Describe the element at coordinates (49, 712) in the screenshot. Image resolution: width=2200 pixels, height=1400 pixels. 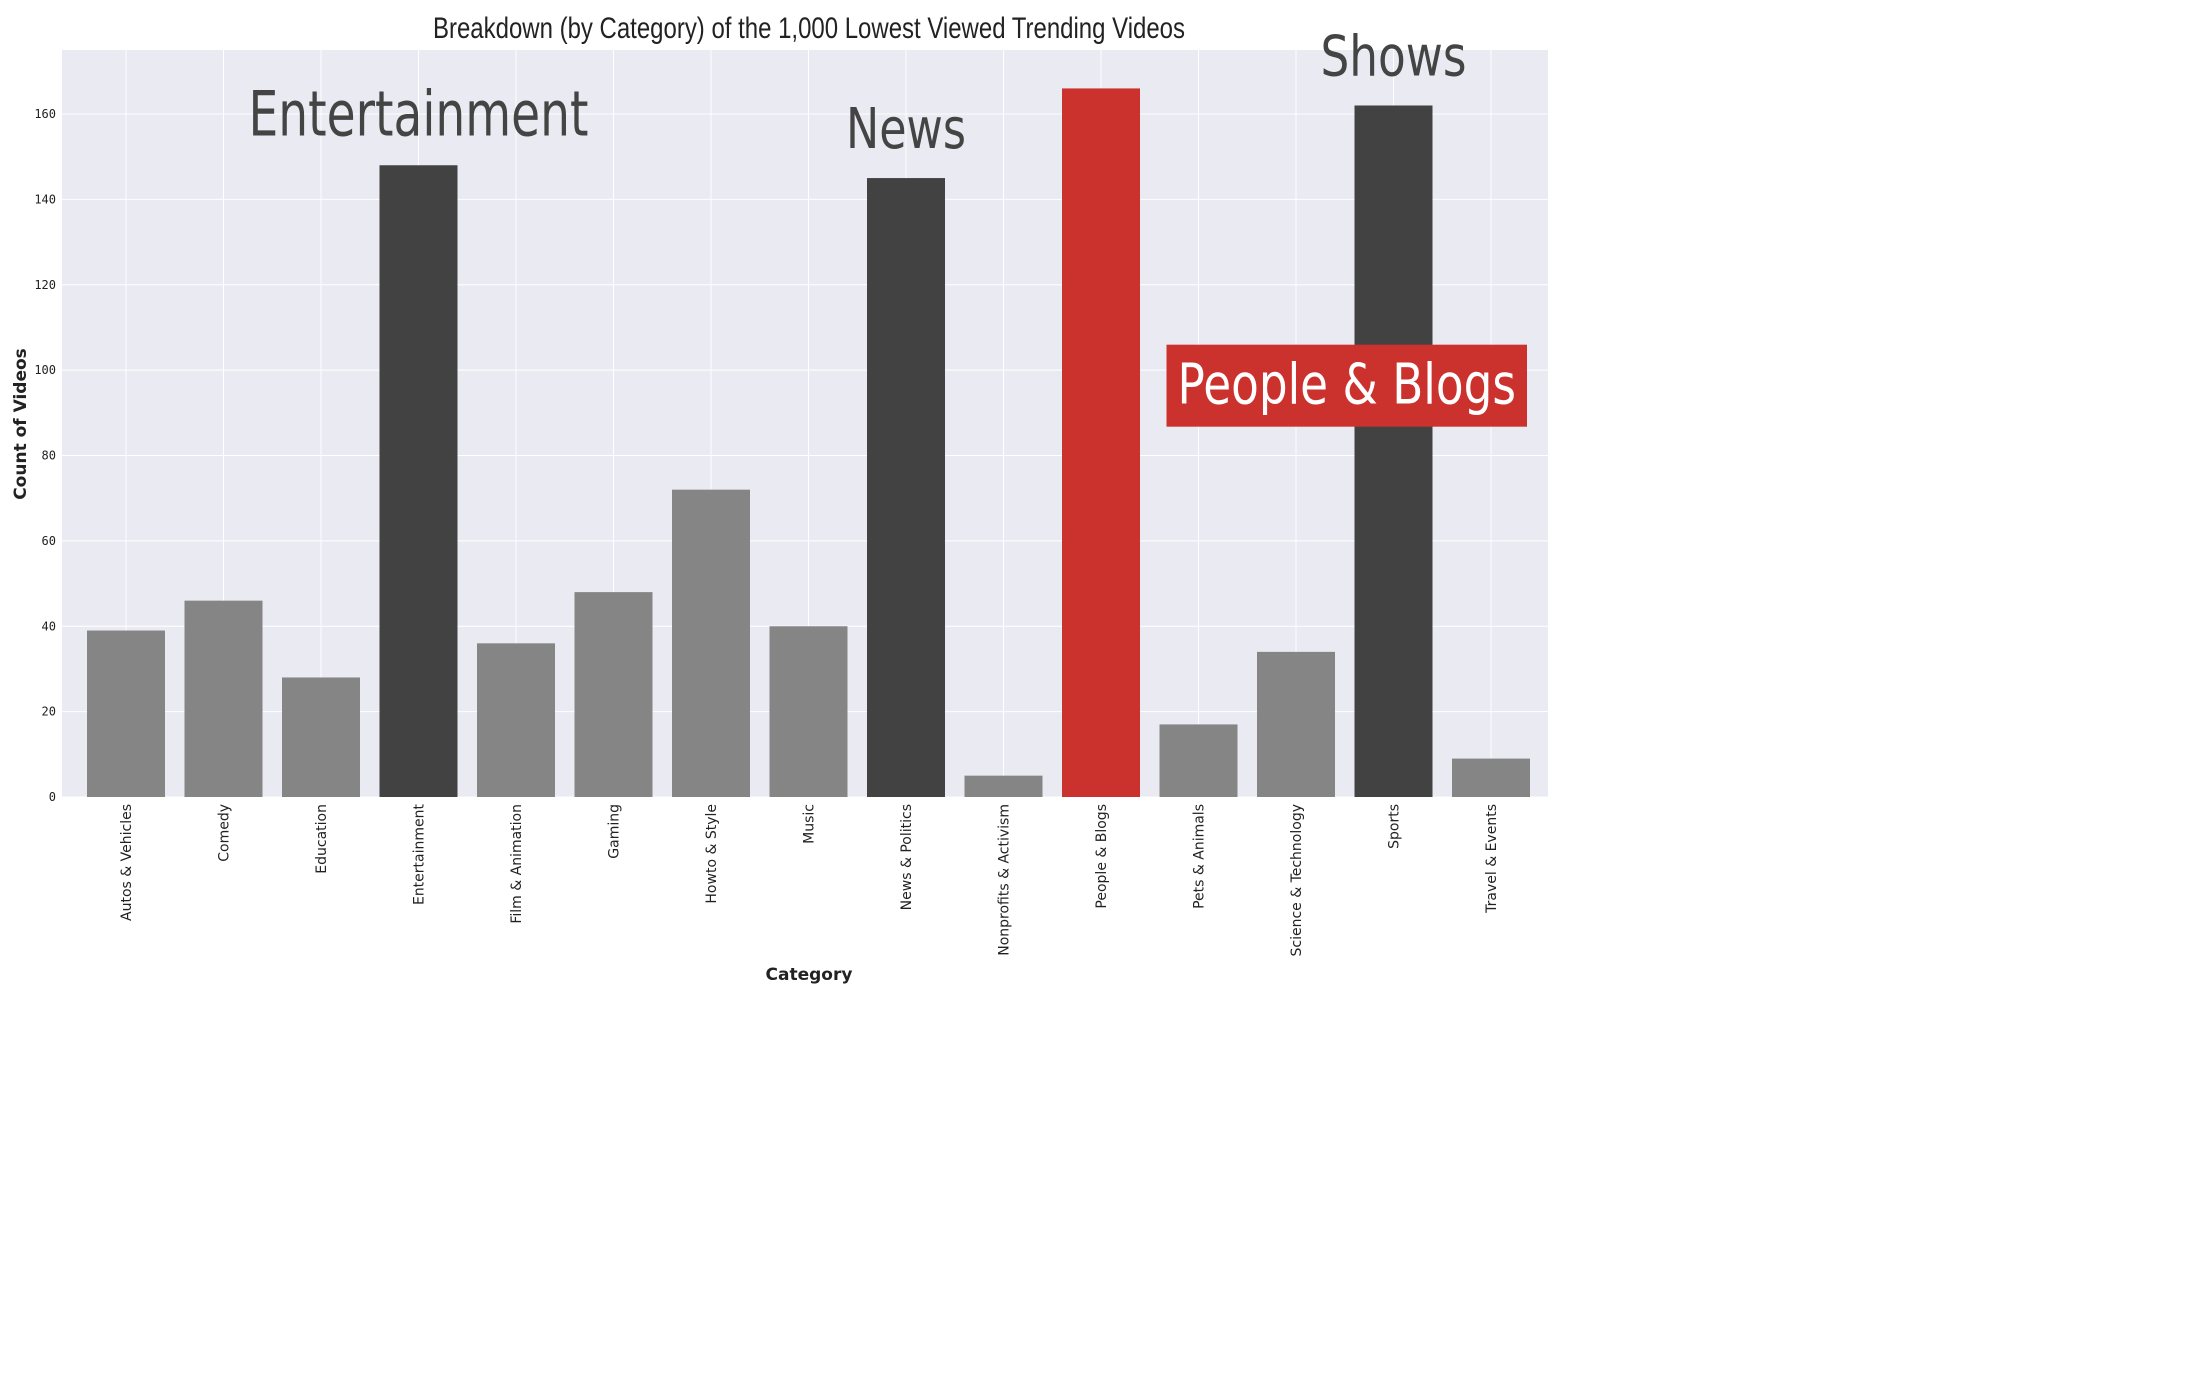
I see `y-tick-label: 20` at that location.